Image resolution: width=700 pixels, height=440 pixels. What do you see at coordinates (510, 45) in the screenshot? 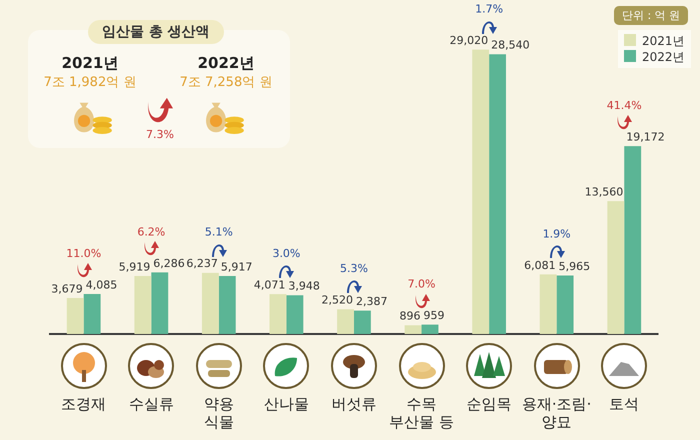
I see `data-label: 28,540` at bounding box center [510, 45].